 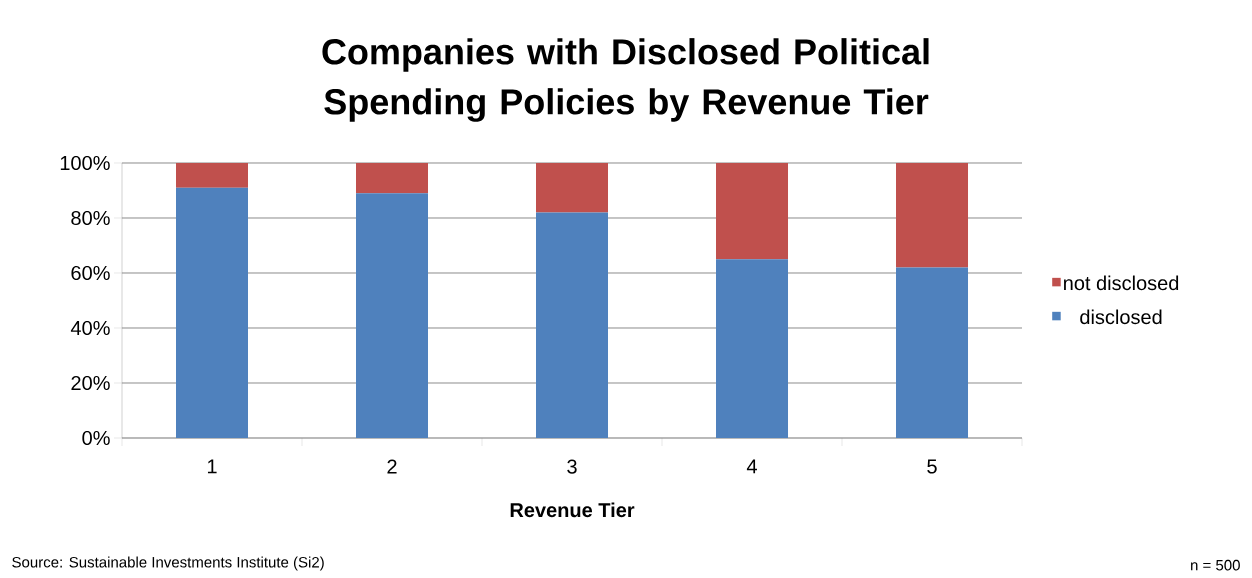 What do you see at coordinates (90, 273) in the screenshot?
I see `y-tick-label: 60%` at bounding box center [90, 273].